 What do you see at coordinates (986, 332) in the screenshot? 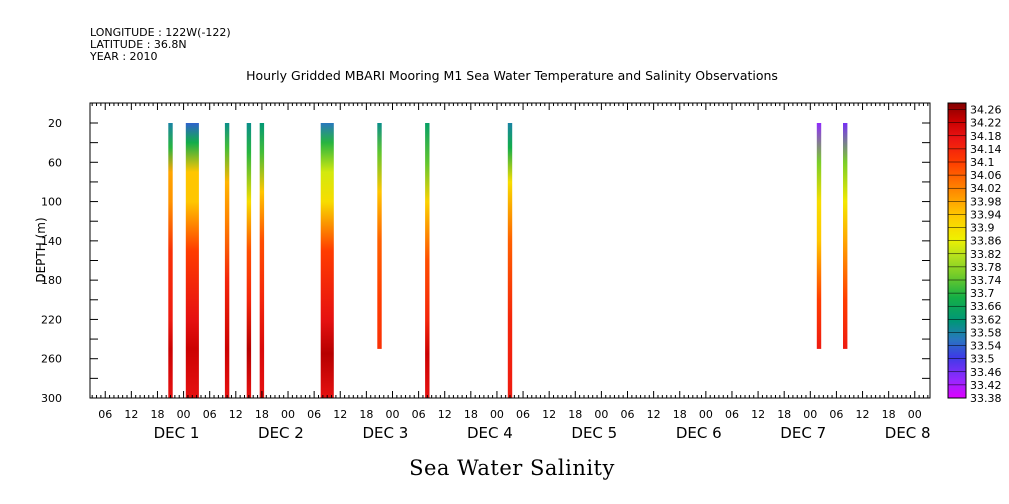
I see `colorbar-label: 33.58` at bounding box center [986, 332].